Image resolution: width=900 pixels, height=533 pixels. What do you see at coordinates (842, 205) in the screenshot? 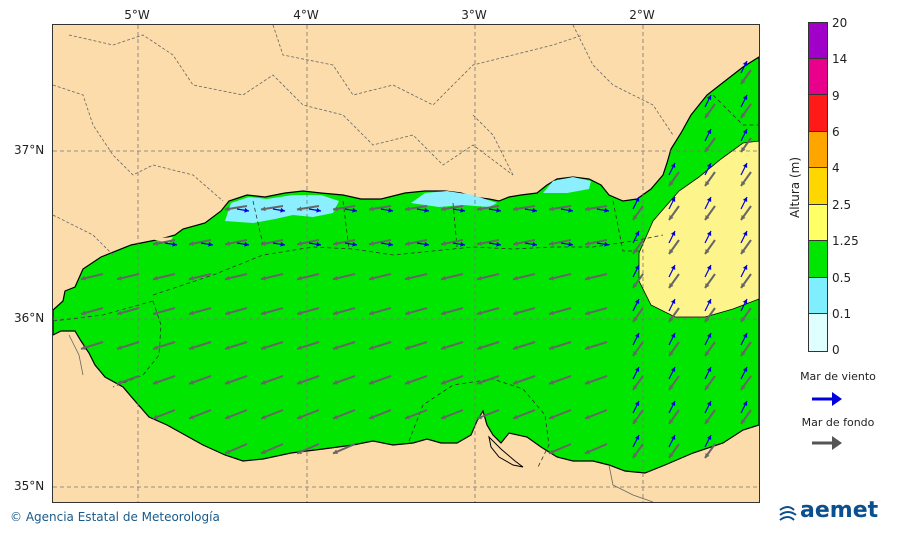
I see `legend-tick-2_5: 2.5` at bounding box center [842, 205].